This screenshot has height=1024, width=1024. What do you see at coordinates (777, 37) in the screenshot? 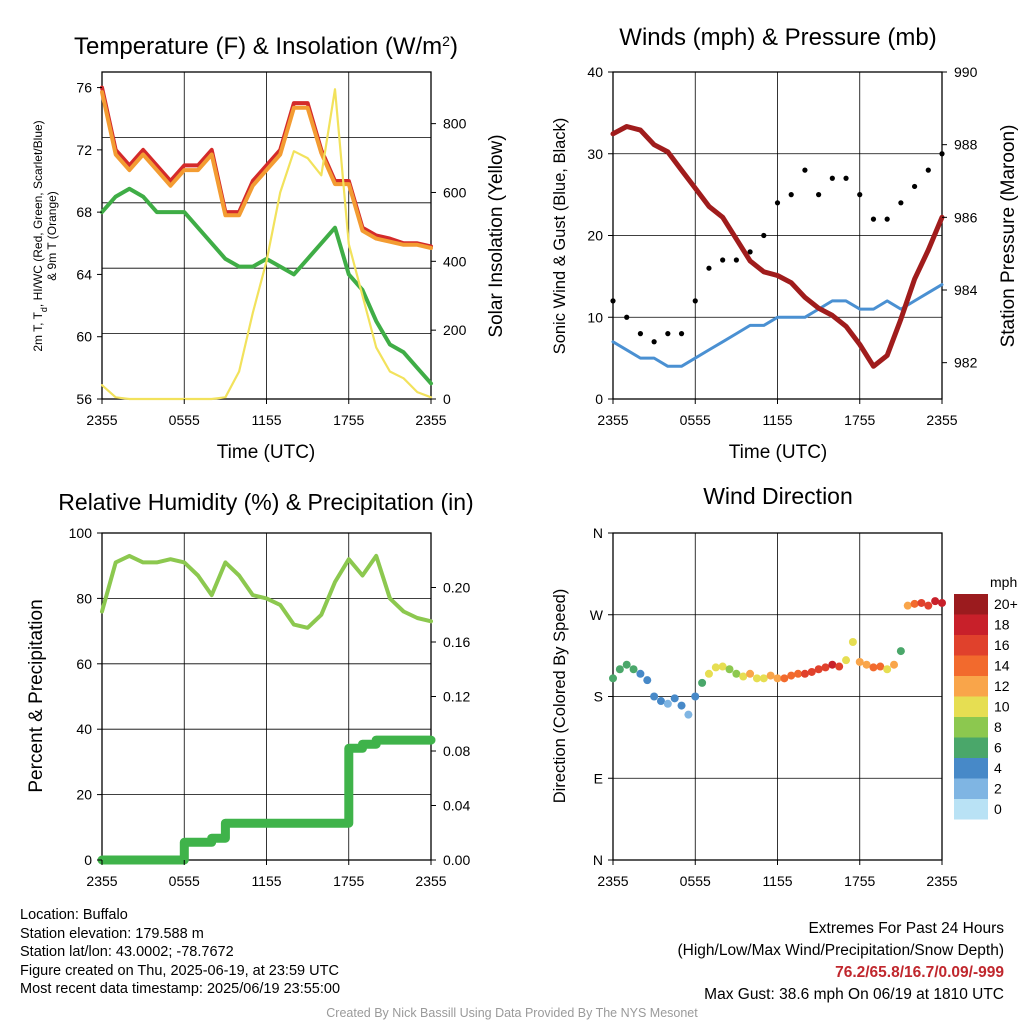
I see `wind-title: Winds (mph) & Pressure (mb)` at bounding box center [777, 37].